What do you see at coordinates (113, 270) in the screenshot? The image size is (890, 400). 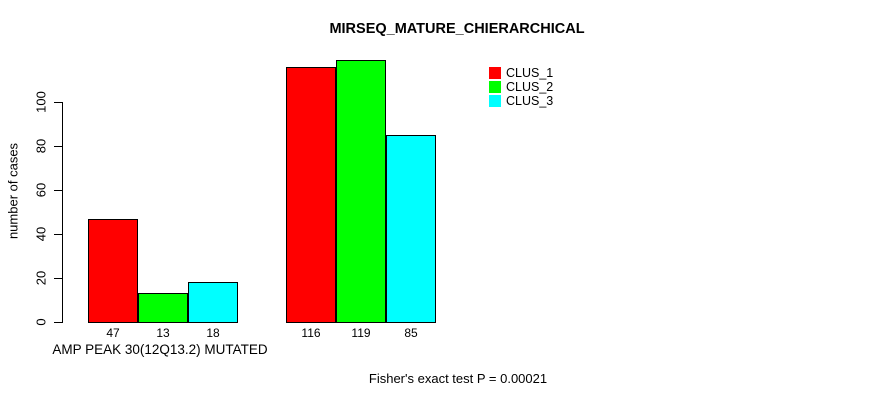 I see `bar-CLUS_1-group1` at bounding box center [113, 270].